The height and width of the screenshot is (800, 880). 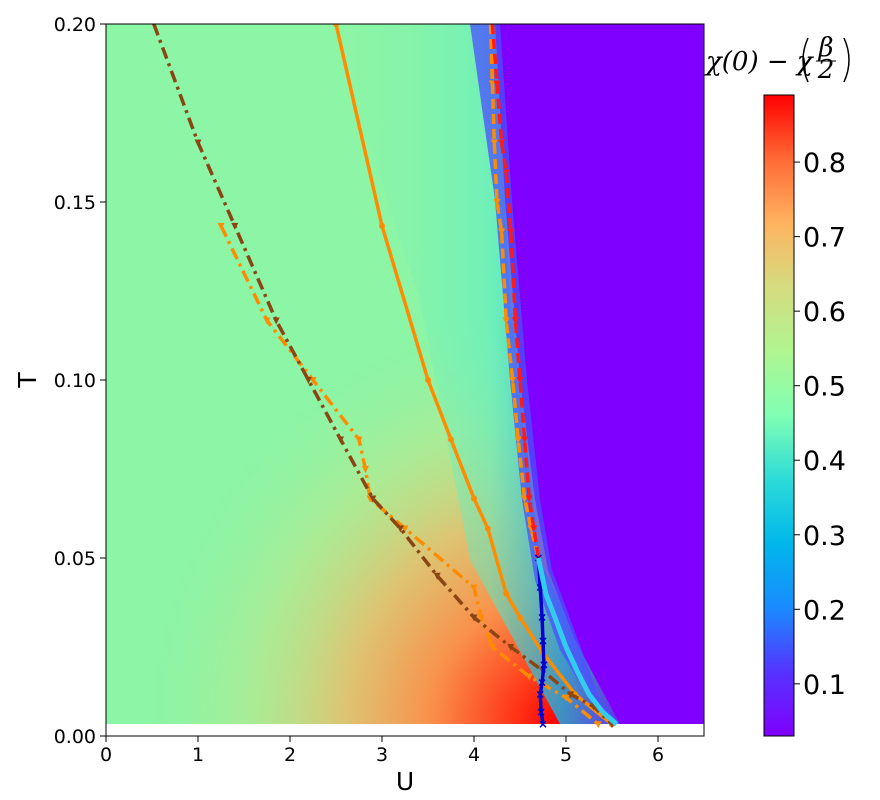 What do you see at coordinates (658, 755) in the screenshot?
I see `x-tick-label: 6` at bounding box center [658, 755].